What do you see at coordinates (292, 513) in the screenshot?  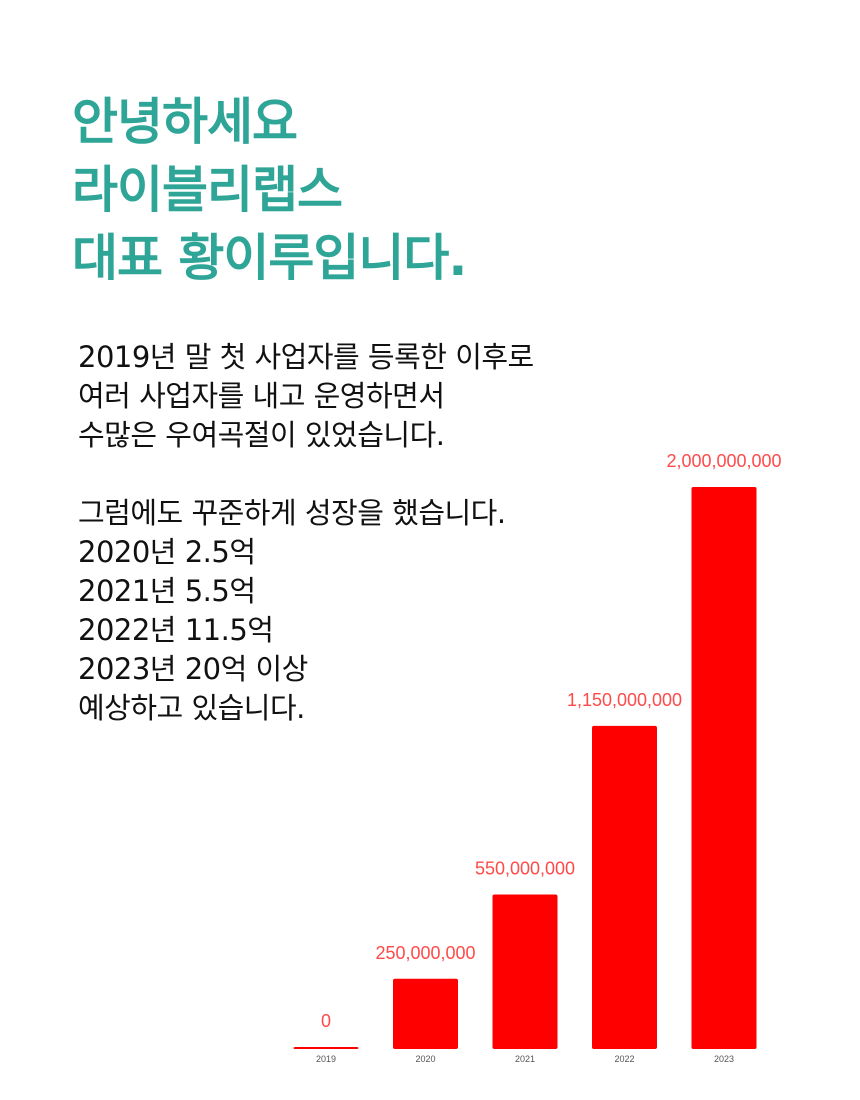 I see `intro-line: 그럼에도 꾸준하게 성장을 했습니다.` at bounding box center [292, 513].